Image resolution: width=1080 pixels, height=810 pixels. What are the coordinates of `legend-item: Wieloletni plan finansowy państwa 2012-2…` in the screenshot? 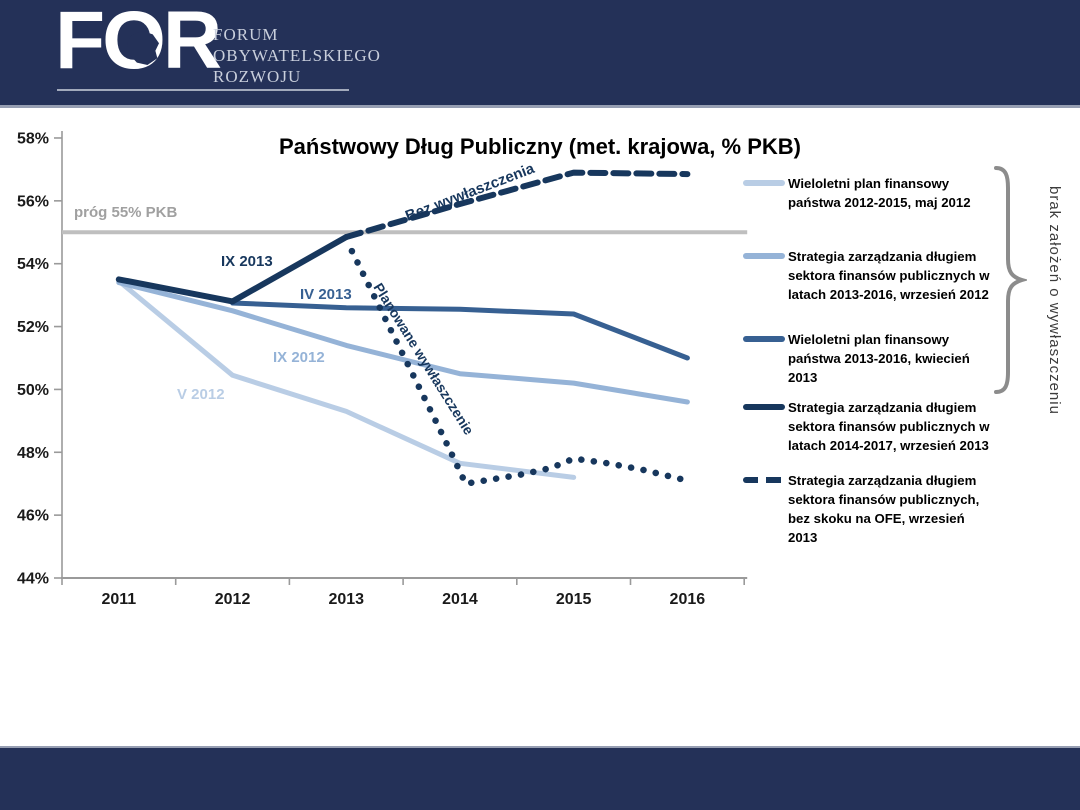 It's located at (868, 193).